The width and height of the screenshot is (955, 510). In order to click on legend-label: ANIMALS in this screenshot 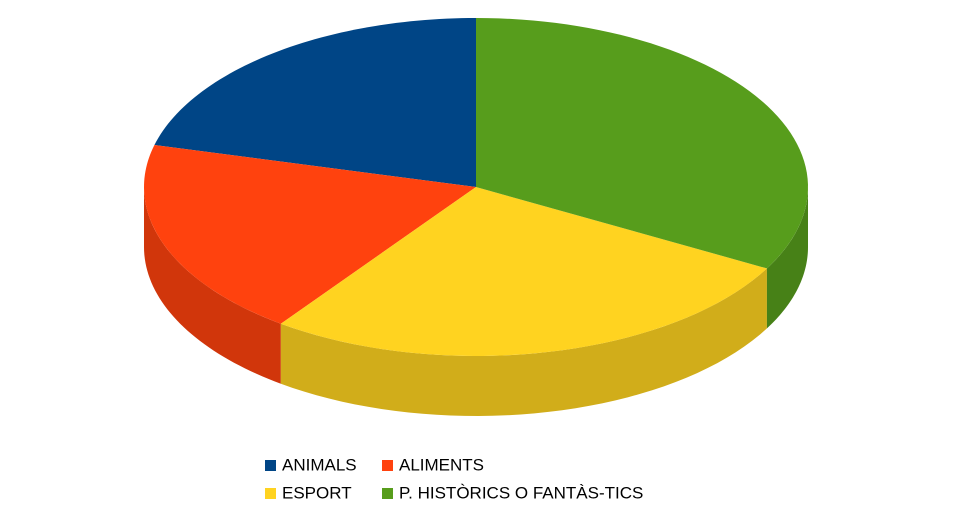, I will do `click(319, 464)`.